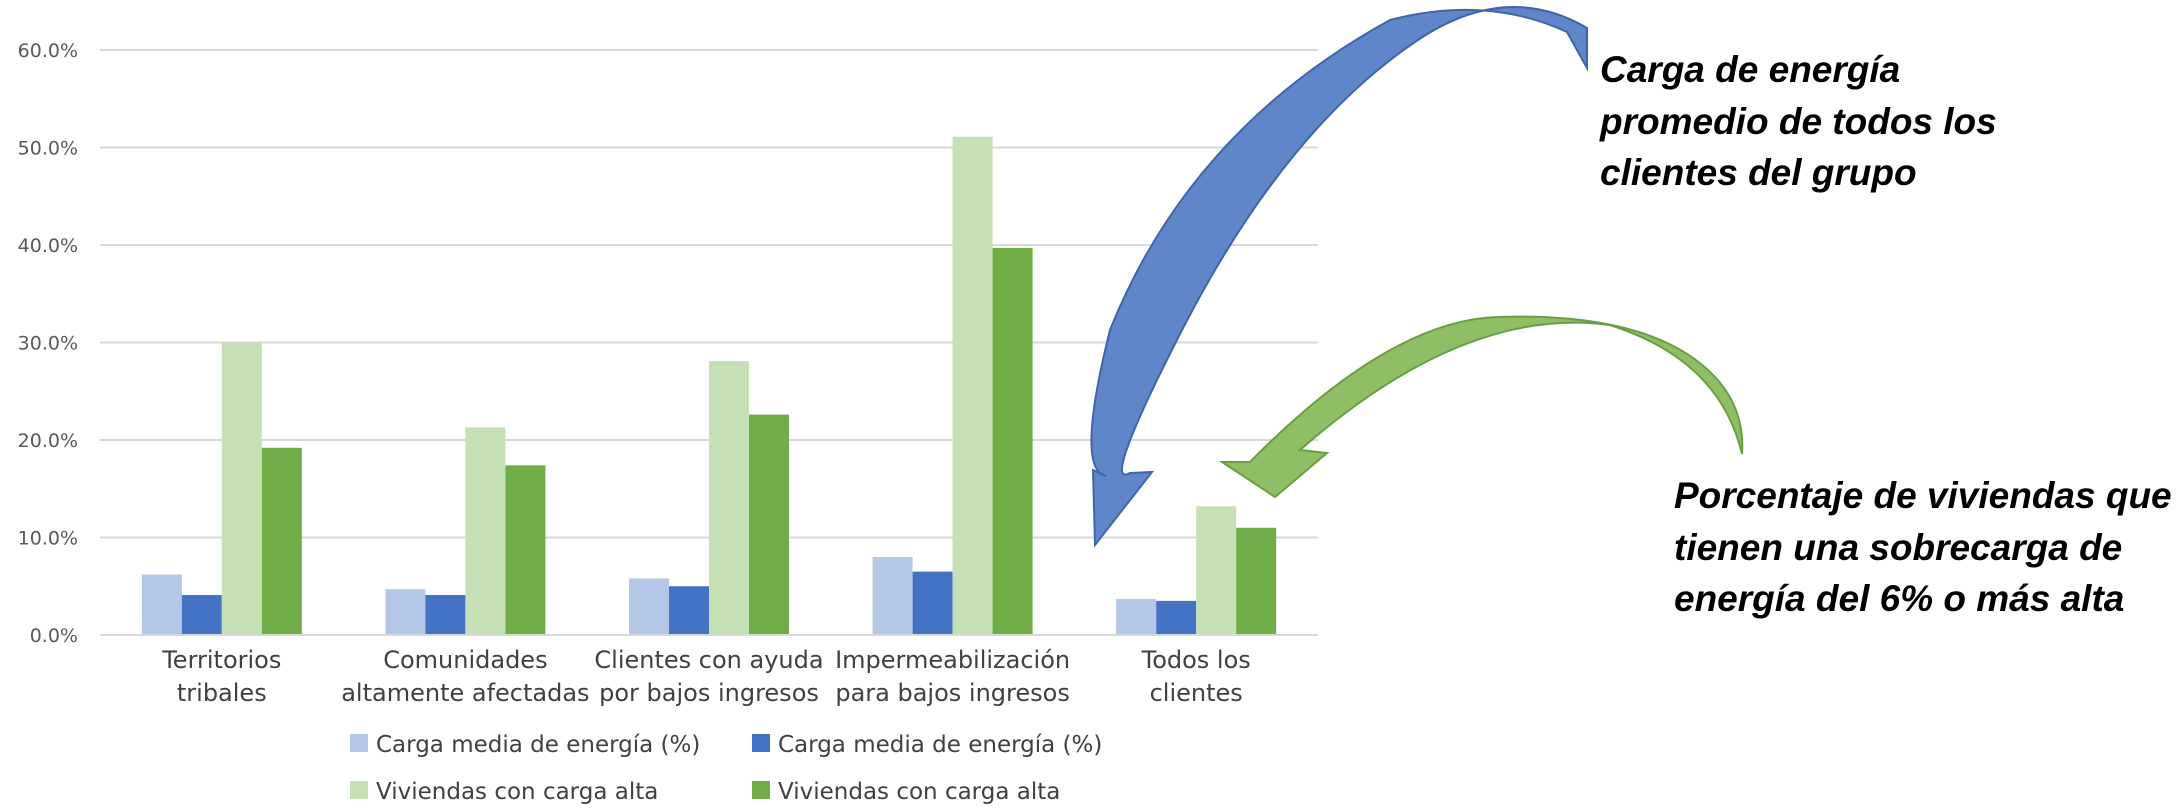  What do you see at coordinates (1750, 69) in the screenshot?
I see `annotation-blue-line-1: Carga de energía` at bounding box center [1750, 69].